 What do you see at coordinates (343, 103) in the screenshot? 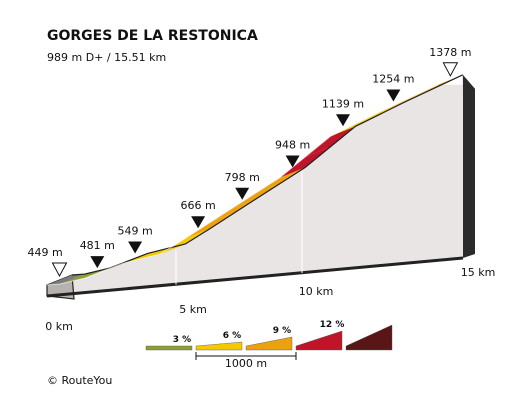
I see `elevation-label: 1139 m` at bounding box center [343, 103].